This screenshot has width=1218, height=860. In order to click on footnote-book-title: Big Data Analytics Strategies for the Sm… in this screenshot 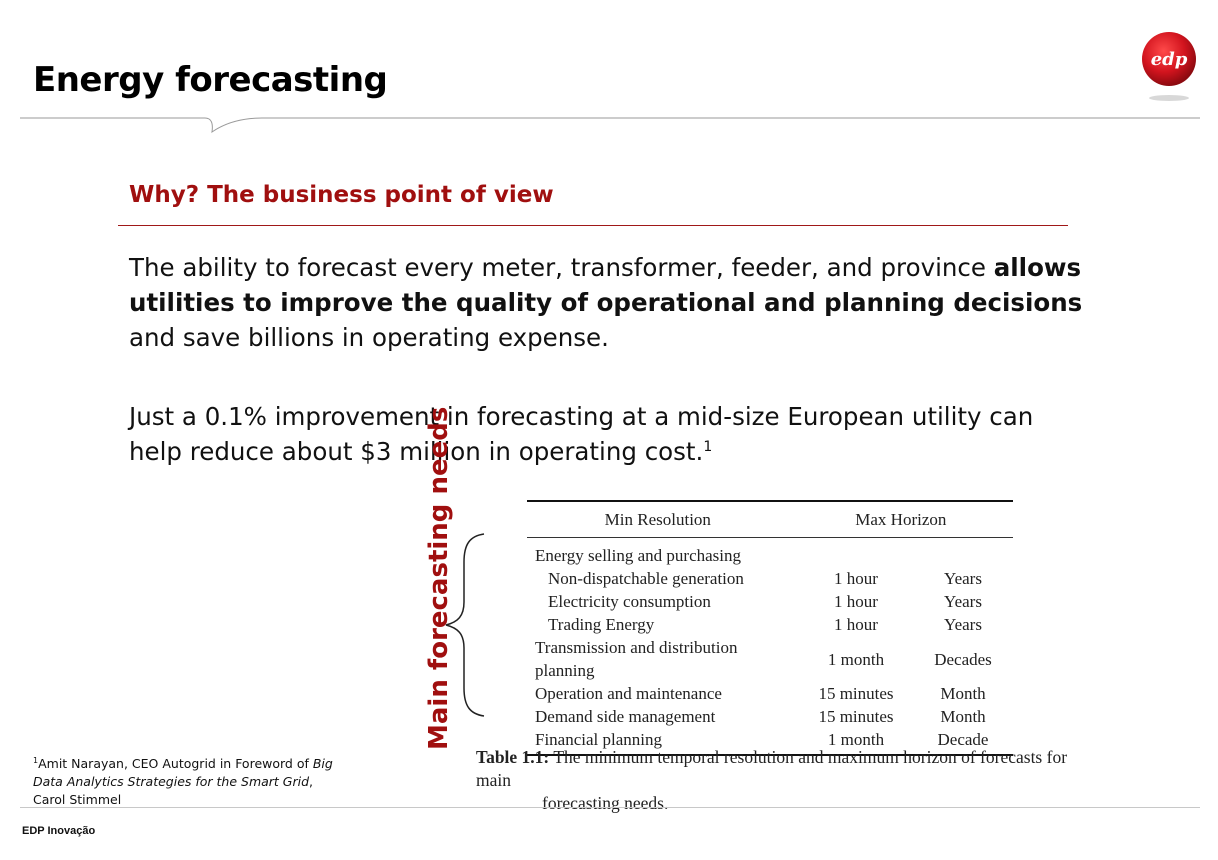, I will do `click(183, 772)`.